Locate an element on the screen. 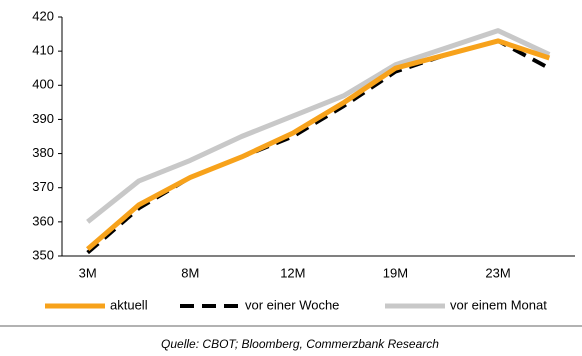 The height and width of the screenshot is (356, 582). legend-label: vor einer Woche is located at coordinates (292, 304).